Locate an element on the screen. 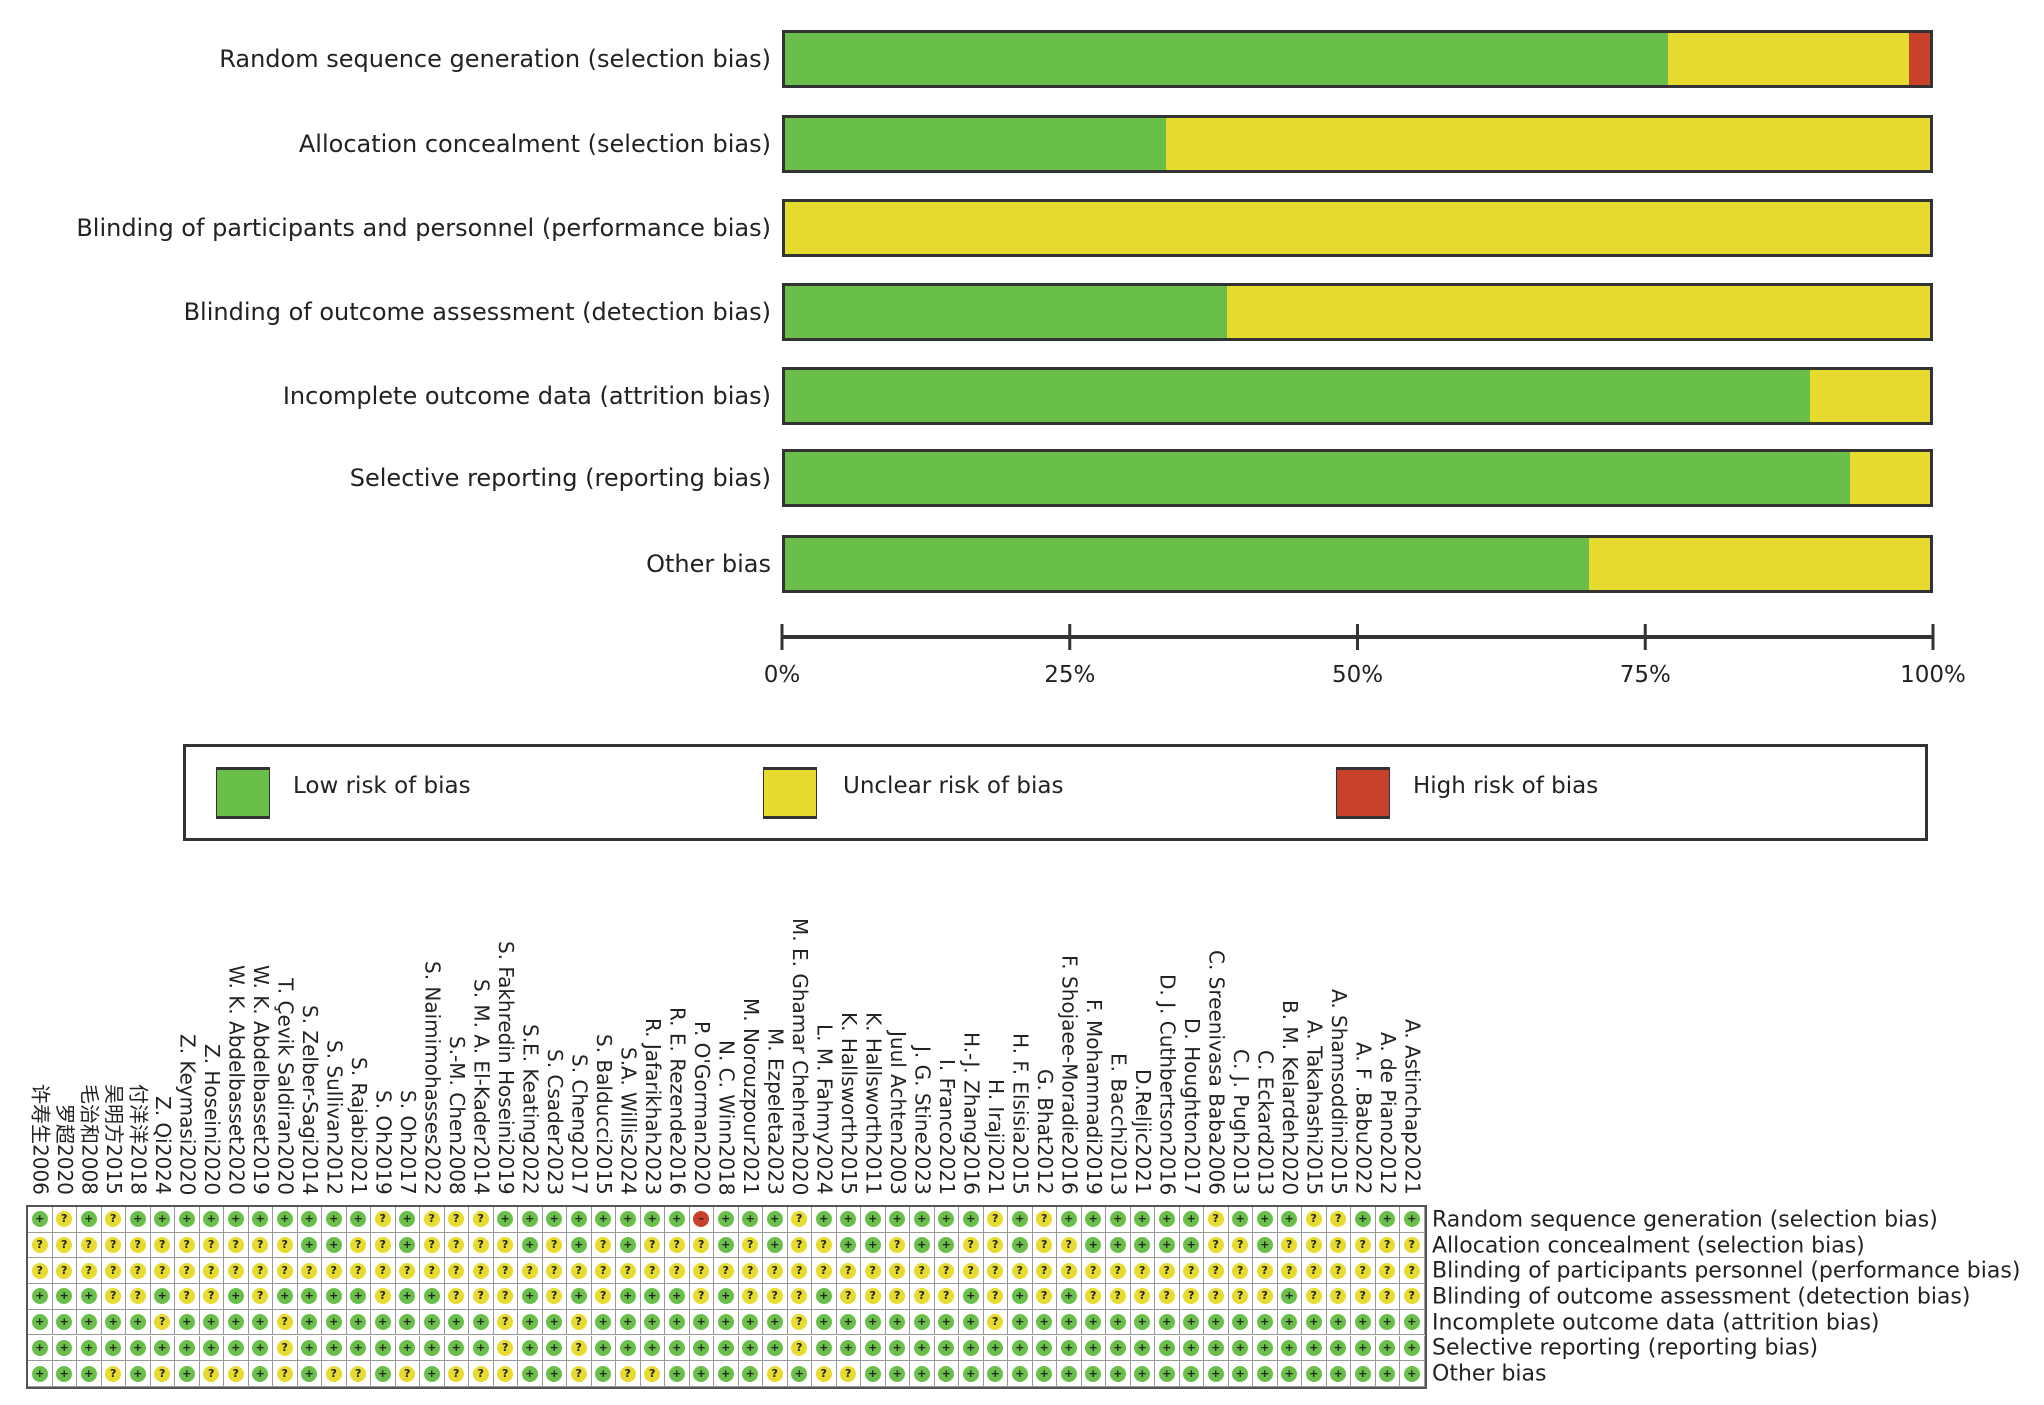  study-label: S. Cheng2017 is located at coordinates (579, 1124).